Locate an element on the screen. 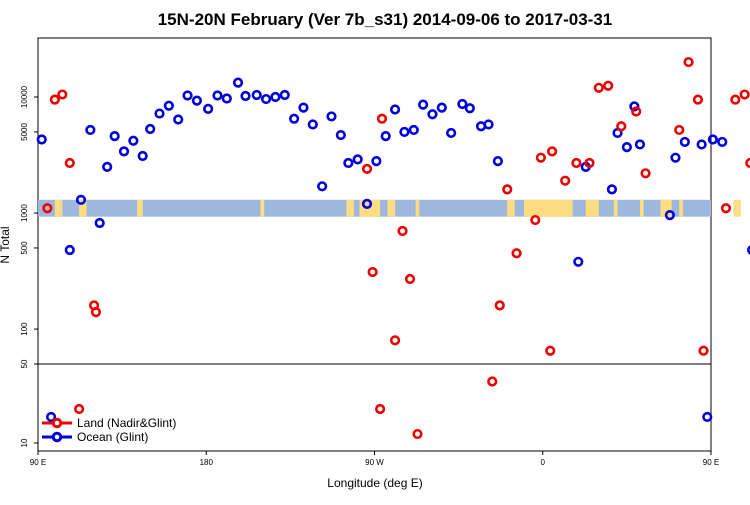 The width and height of the screenshot is (750, 505). legend: Land (Nadir&Glint) Ocean (Glint) is located at coordinates (109, 430).